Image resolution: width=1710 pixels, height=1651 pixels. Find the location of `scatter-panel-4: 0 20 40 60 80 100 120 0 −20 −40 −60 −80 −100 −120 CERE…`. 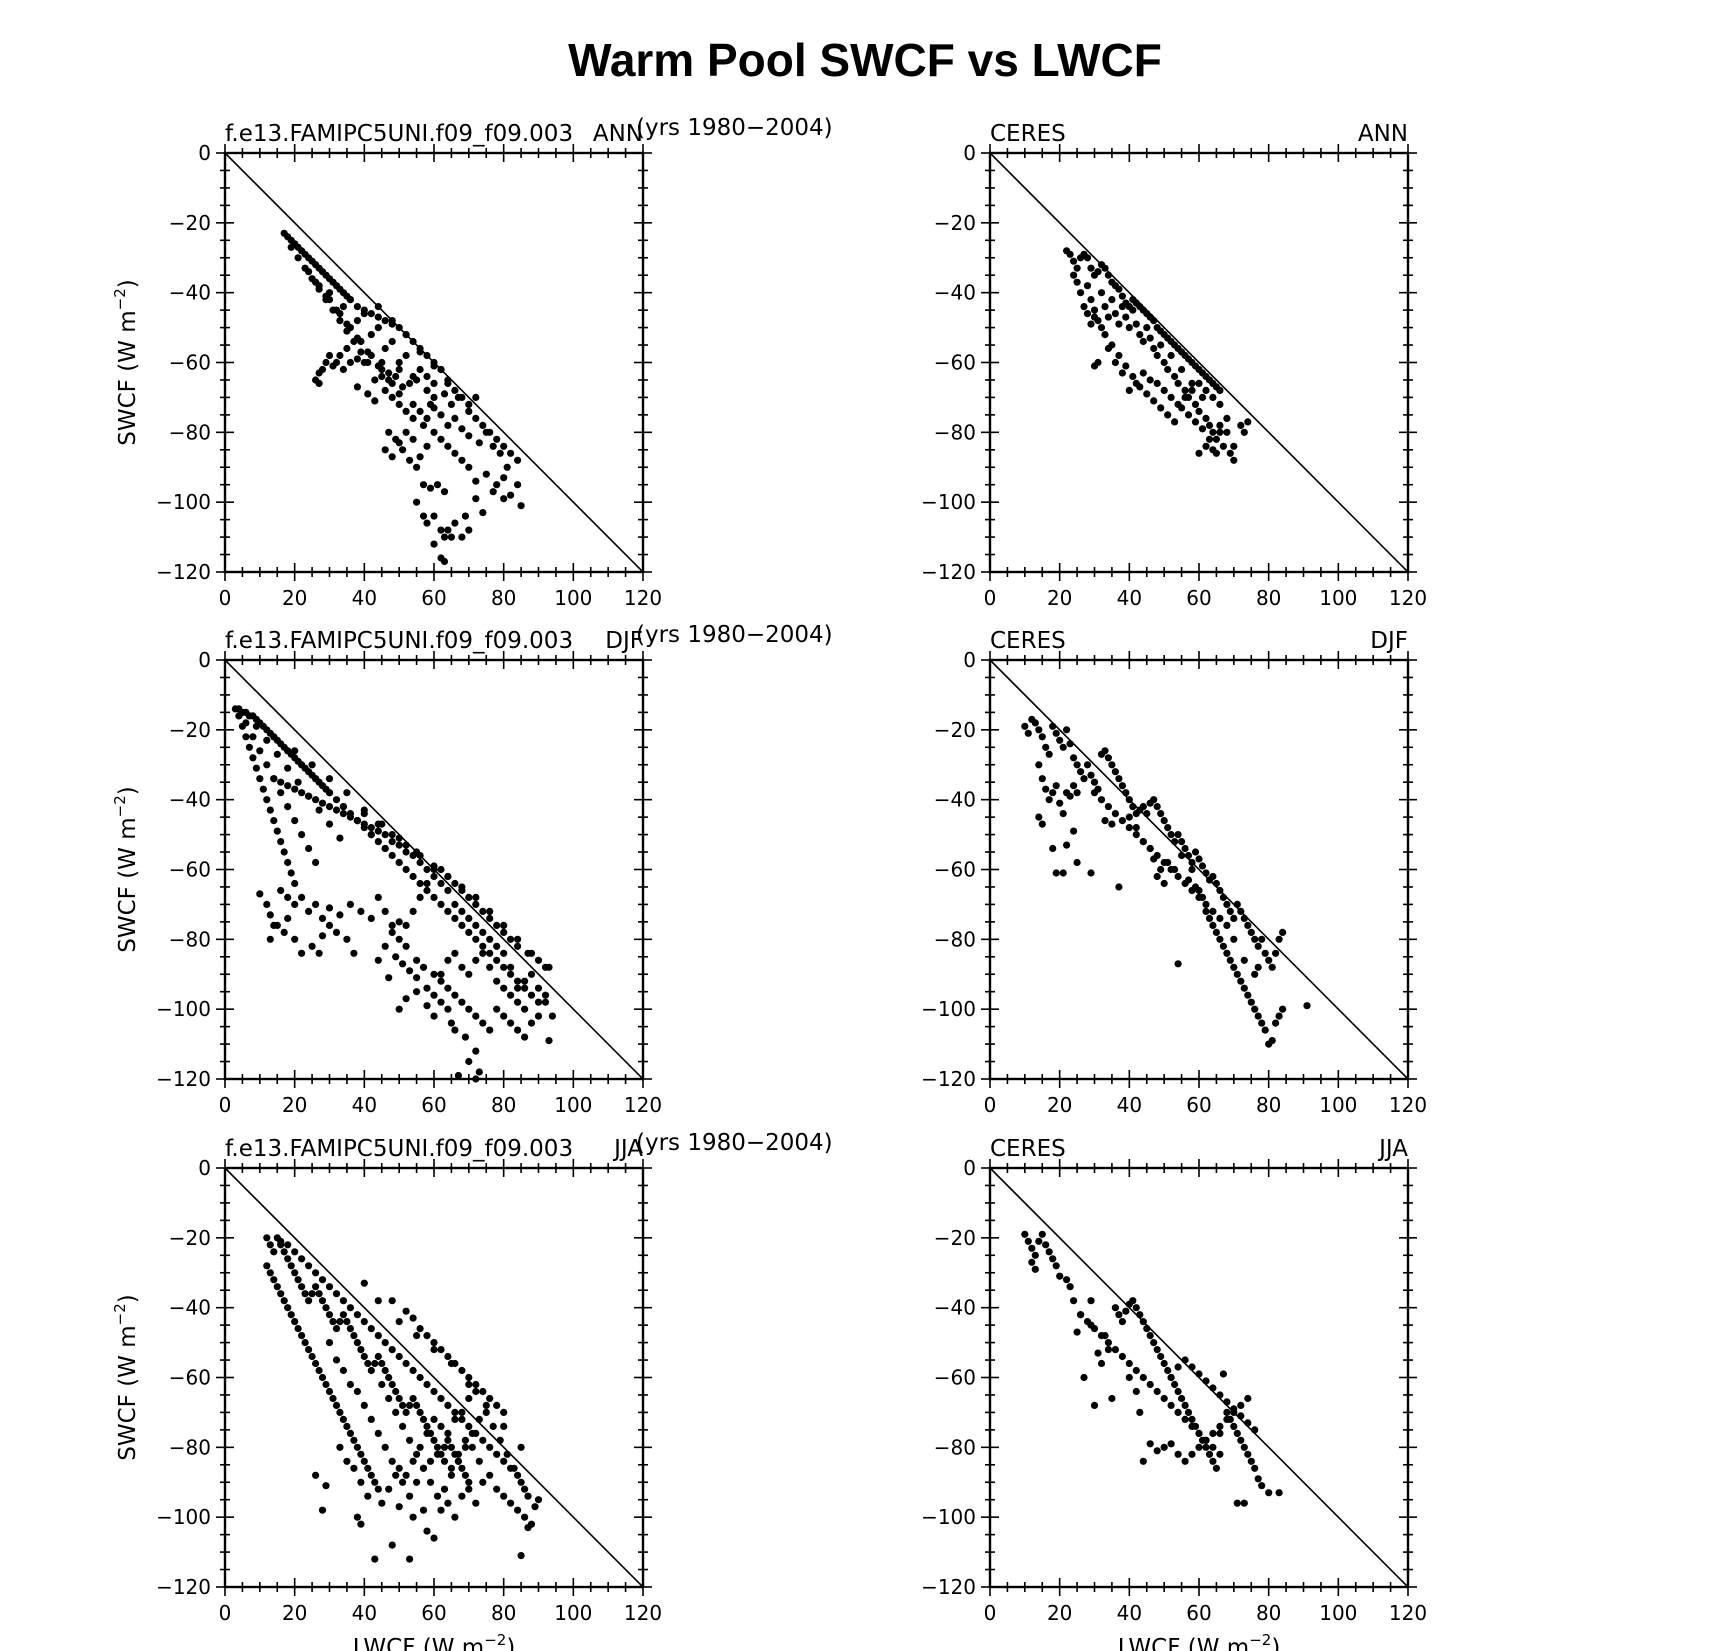

scatter-panel-4: 0 20 40 60 80 100 120 0 −20 −40 −60 −80 −100 −120 CERE… is located at coordinates (1174, 872).